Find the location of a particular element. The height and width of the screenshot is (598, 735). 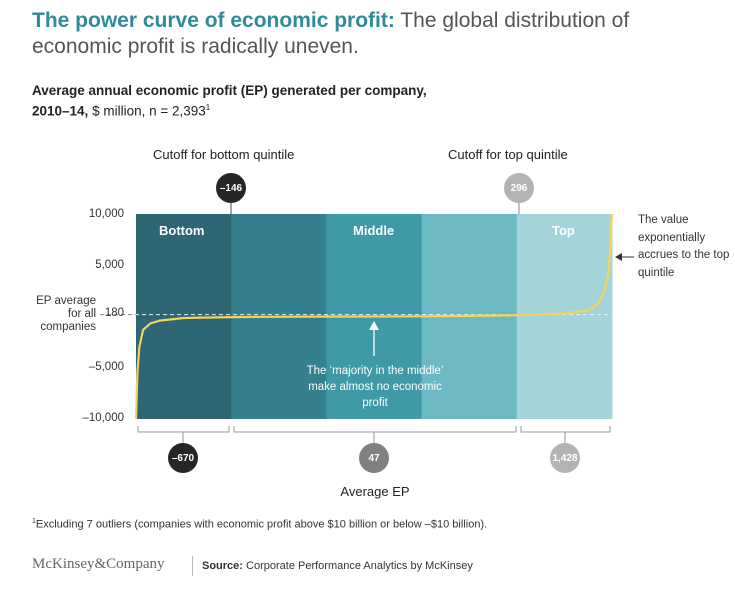

cutoff-bottom-badge: –146 is located at coordinates (231, 188).